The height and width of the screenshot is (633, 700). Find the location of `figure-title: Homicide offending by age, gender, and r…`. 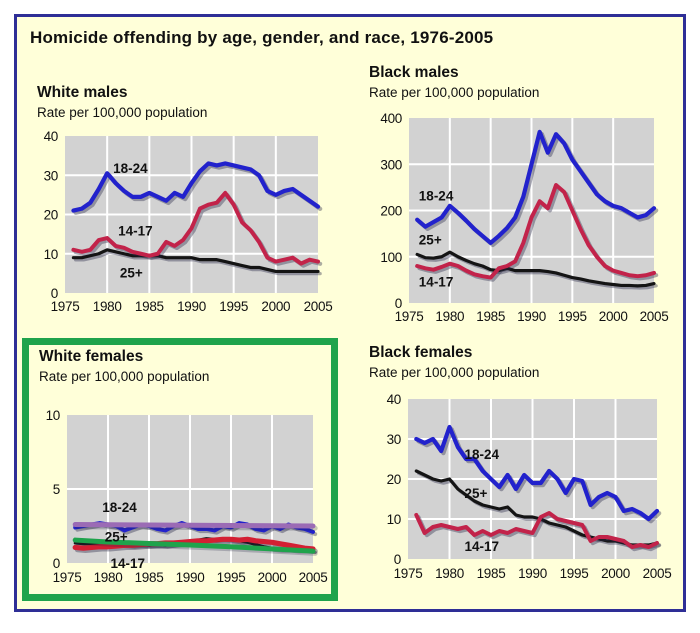

figure-title: Homicide offending by age, gender, and r… is located at coordinates (262, 37).